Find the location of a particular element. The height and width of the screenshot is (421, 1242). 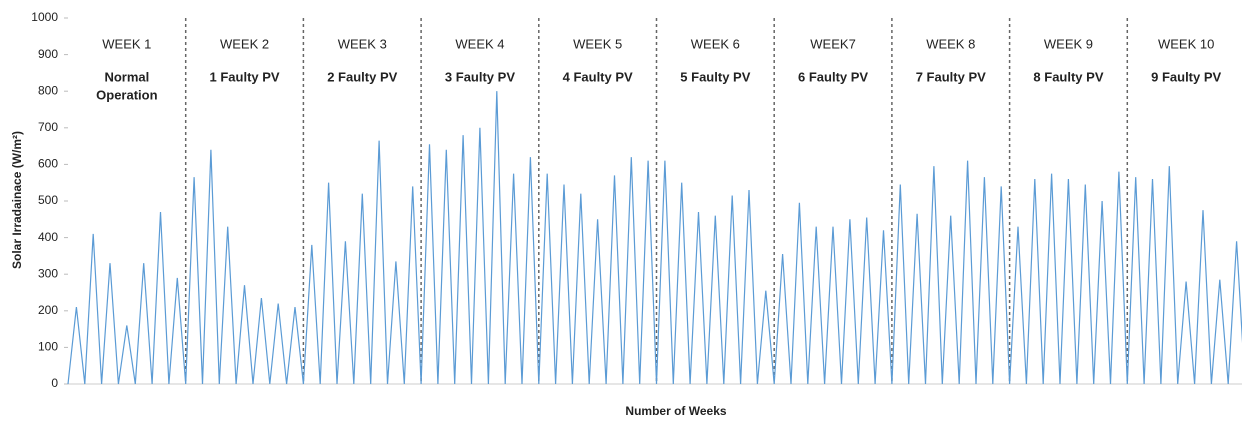

status-label: 3 Faulty PV is located at coordinates (480, 76).